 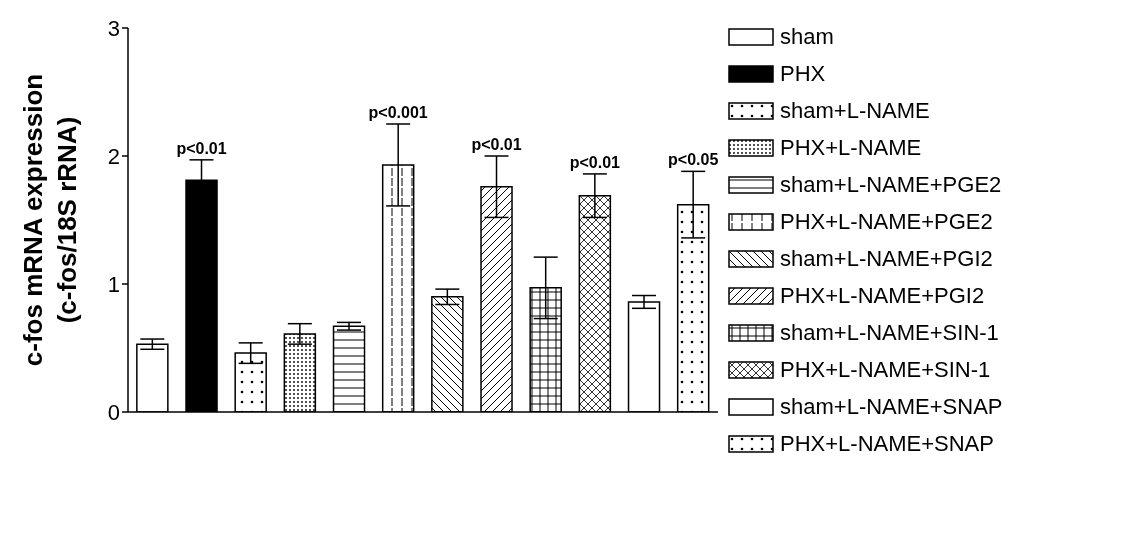 I want to click on legend-label: PHX+L-NAME+SNAP, so click(x=887, y=444).